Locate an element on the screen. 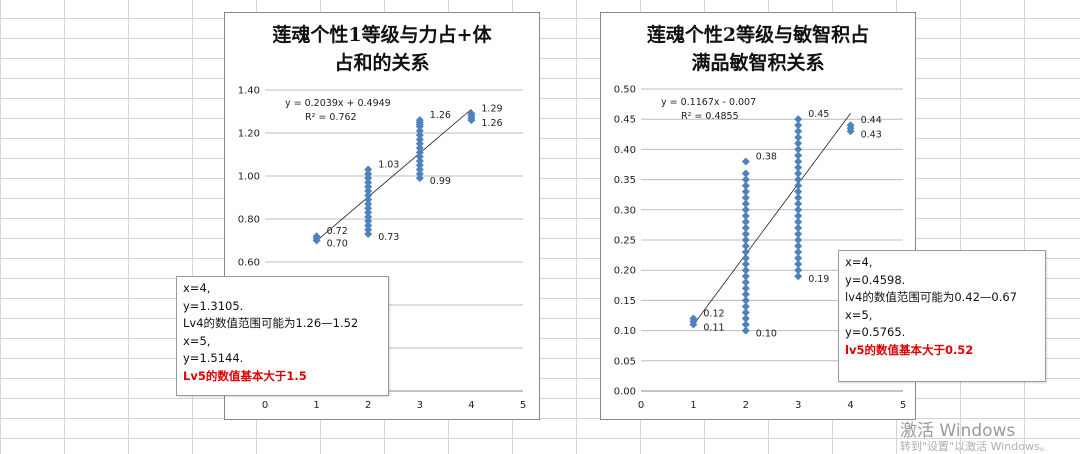 The width and height of the screenshot is (1080, 454). annotation-left-line-2: y=1.3105. is located at coordinates (213, 305).